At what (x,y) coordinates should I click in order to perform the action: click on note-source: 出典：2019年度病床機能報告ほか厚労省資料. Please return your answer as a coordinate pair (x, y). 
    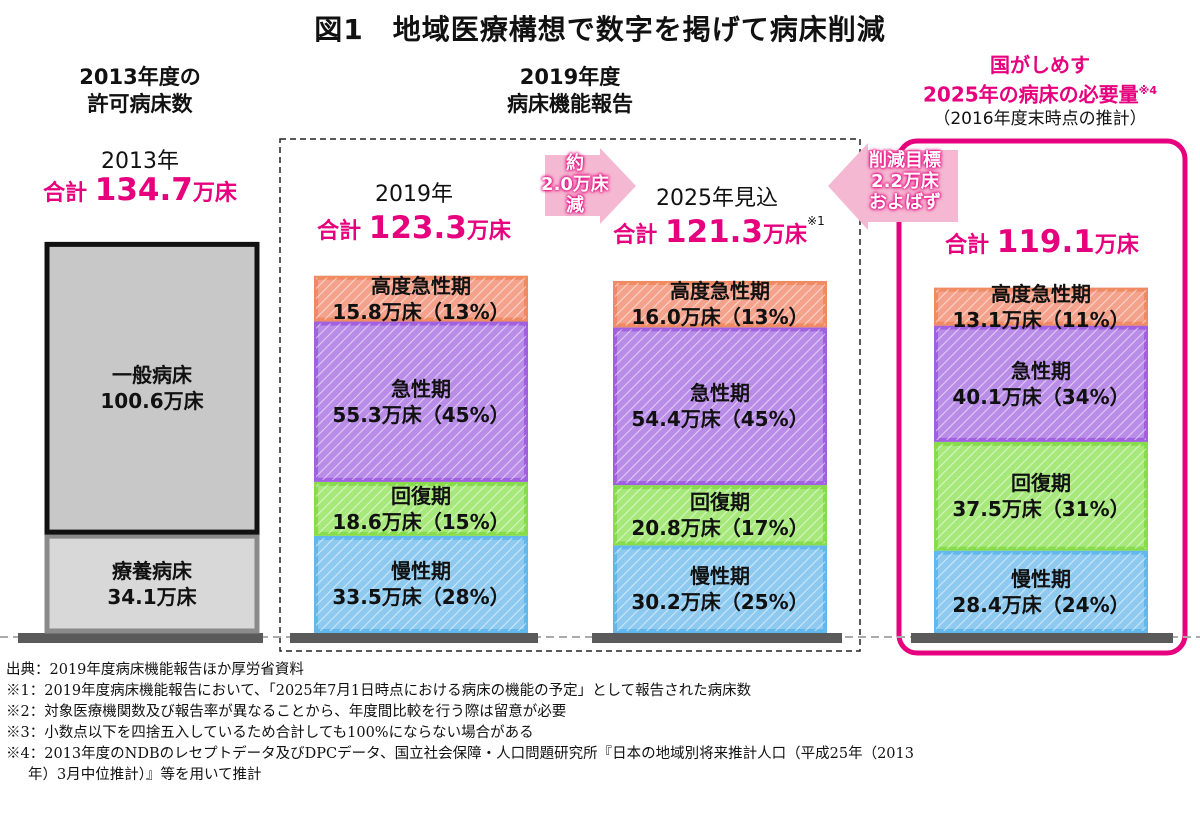
    Looking at the image, I should click on (155, 670).